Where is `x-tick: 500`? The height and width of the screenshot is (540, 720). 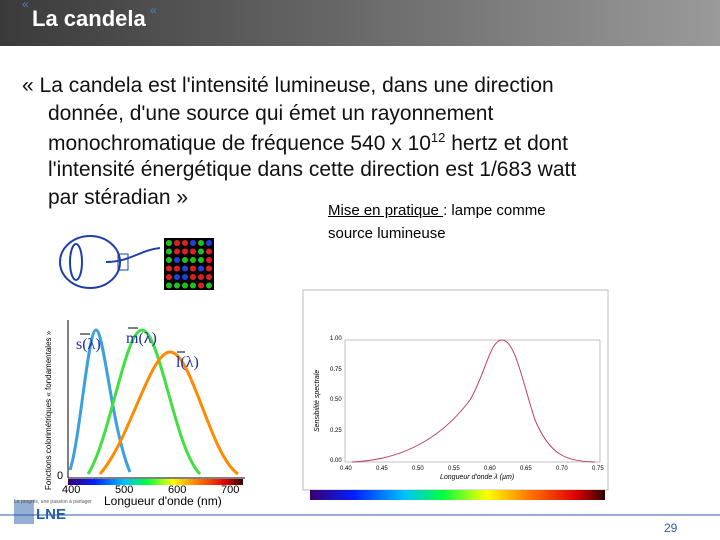 x-tick: 500 is located at coordinates (124, 490).